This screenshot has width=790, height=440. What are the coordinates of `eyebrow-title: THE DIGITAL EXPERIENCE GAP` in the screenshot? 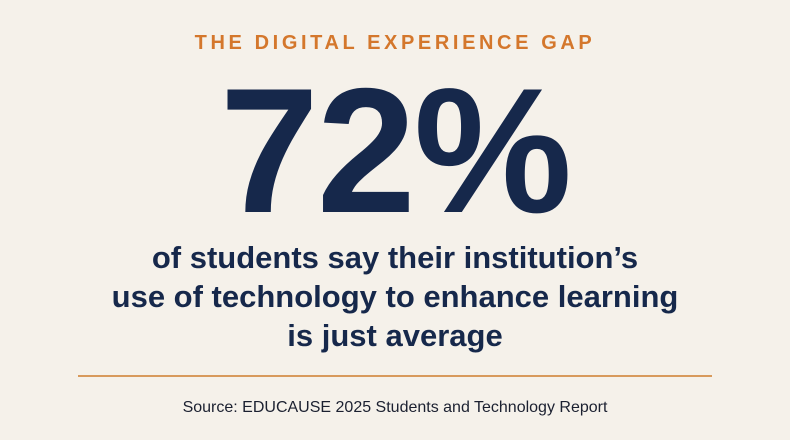 It's located at (395, 43).